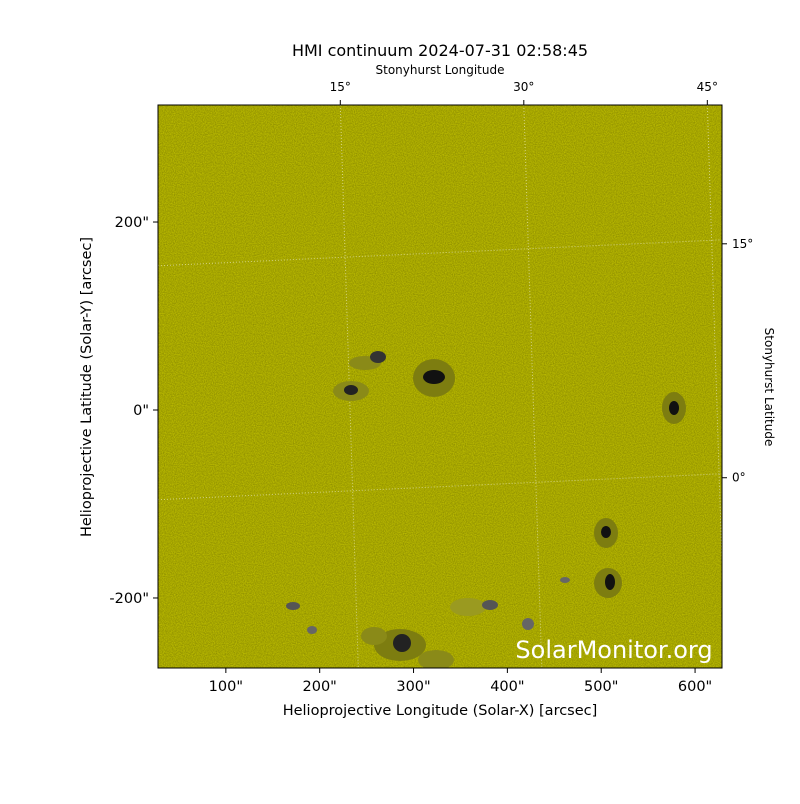 This screenshot has width=800, height=804. Describe the element at coordinates (340, 87) in the screenshot. I see `x2-tick-label: 15°` at that location.